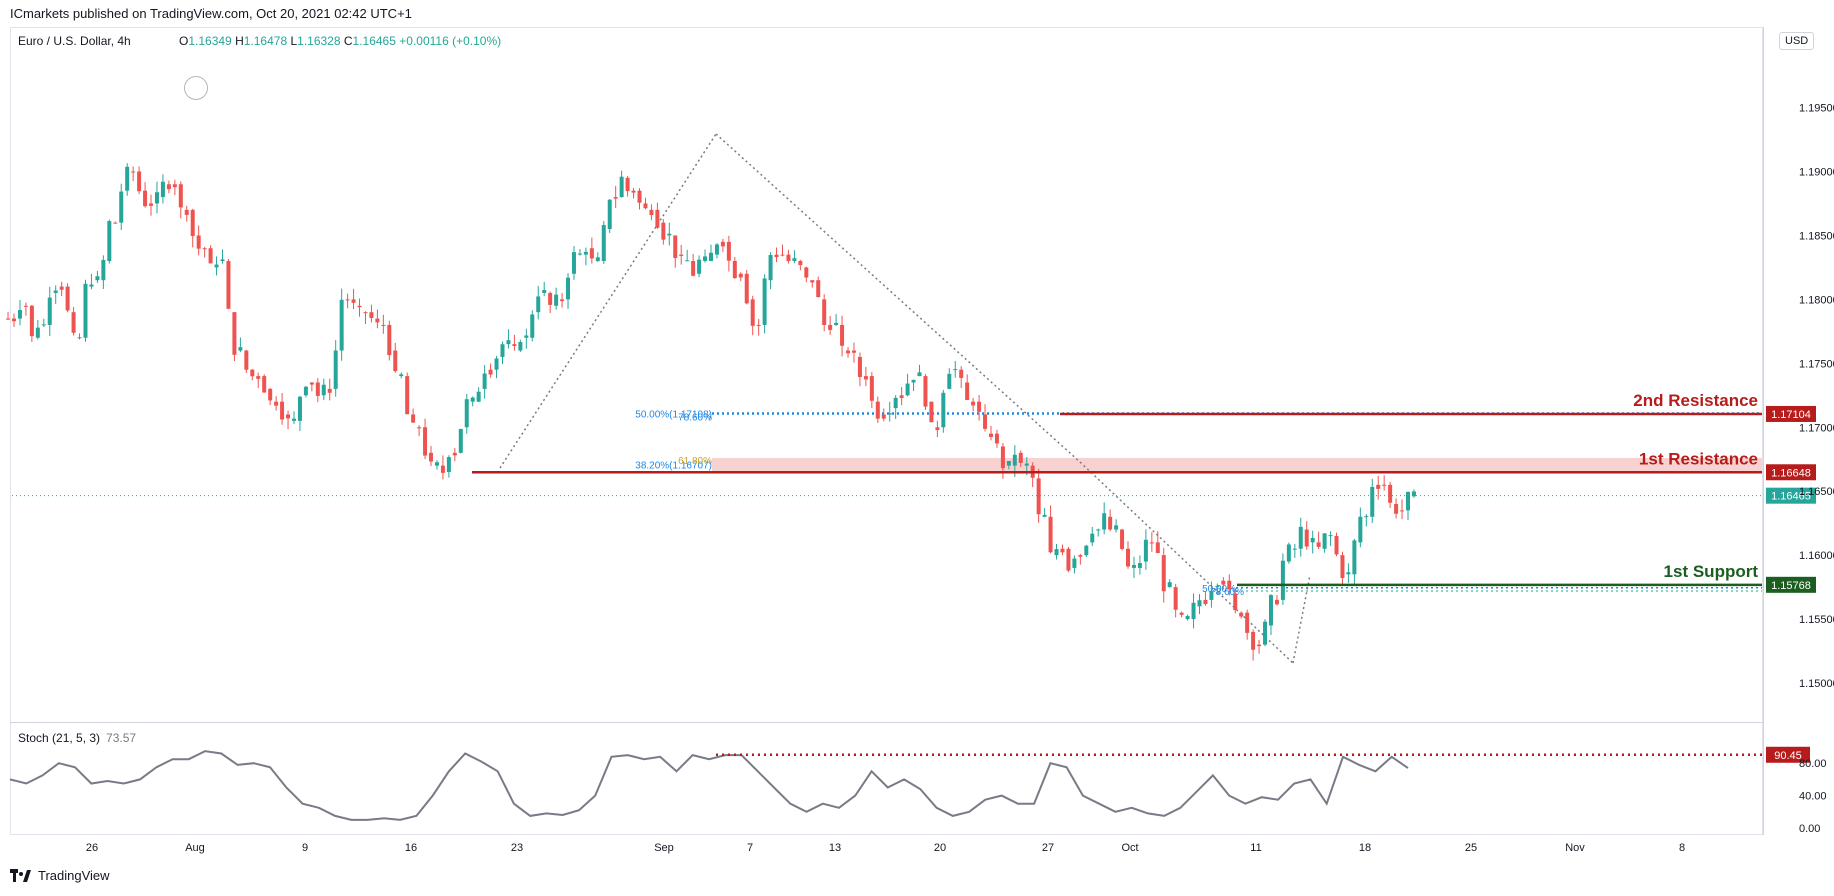 This screenshot has height=896, width=1834. What do you see at coordinates (121, 738) in the screenshot?
I see `stoch-value: 73.57` at bounding box center [121, 738].